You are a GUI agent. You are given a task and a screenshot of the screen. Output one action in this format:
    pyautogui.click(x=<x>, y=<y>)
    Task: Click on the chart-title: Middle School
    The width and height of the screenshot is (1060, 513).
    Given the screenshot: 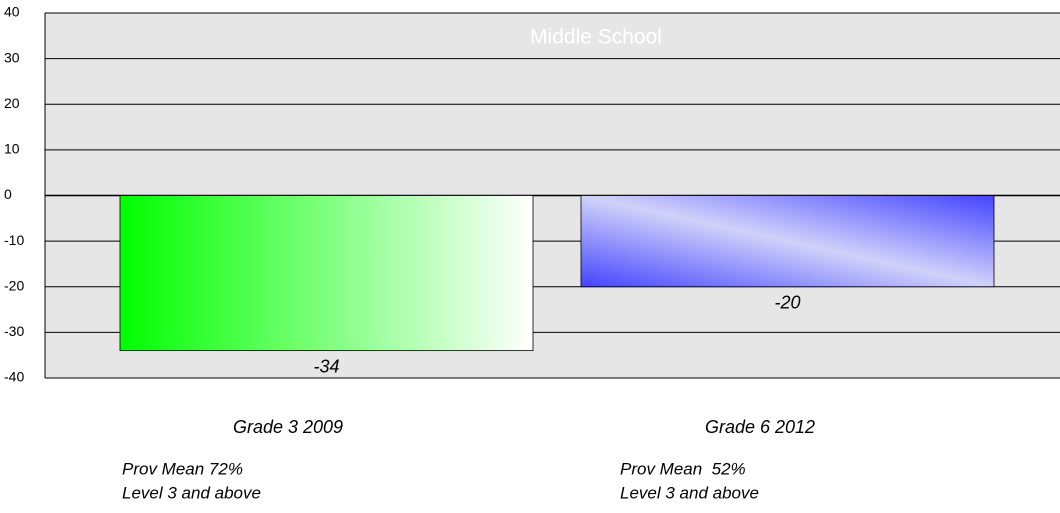 What is the action you would take?
    pyautogui.click(x=596, y=37)
    